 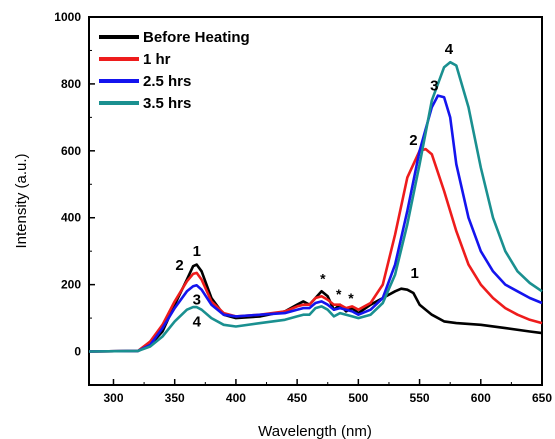 I want to click on y-axis-ticks: 0 200 400 600 800 1000, so click(x=74, y=198).